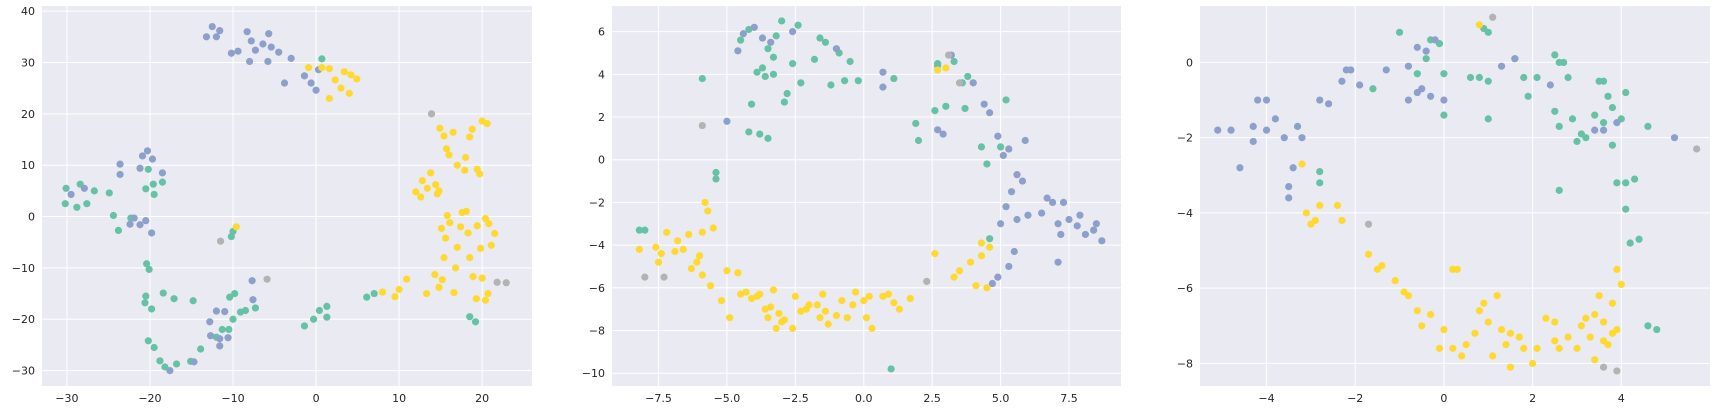 The image size is (1721, 414). What do you see at coordinates (195, 198) in the screenshot?
I see `series-purple` at bounding box center [195, 198].